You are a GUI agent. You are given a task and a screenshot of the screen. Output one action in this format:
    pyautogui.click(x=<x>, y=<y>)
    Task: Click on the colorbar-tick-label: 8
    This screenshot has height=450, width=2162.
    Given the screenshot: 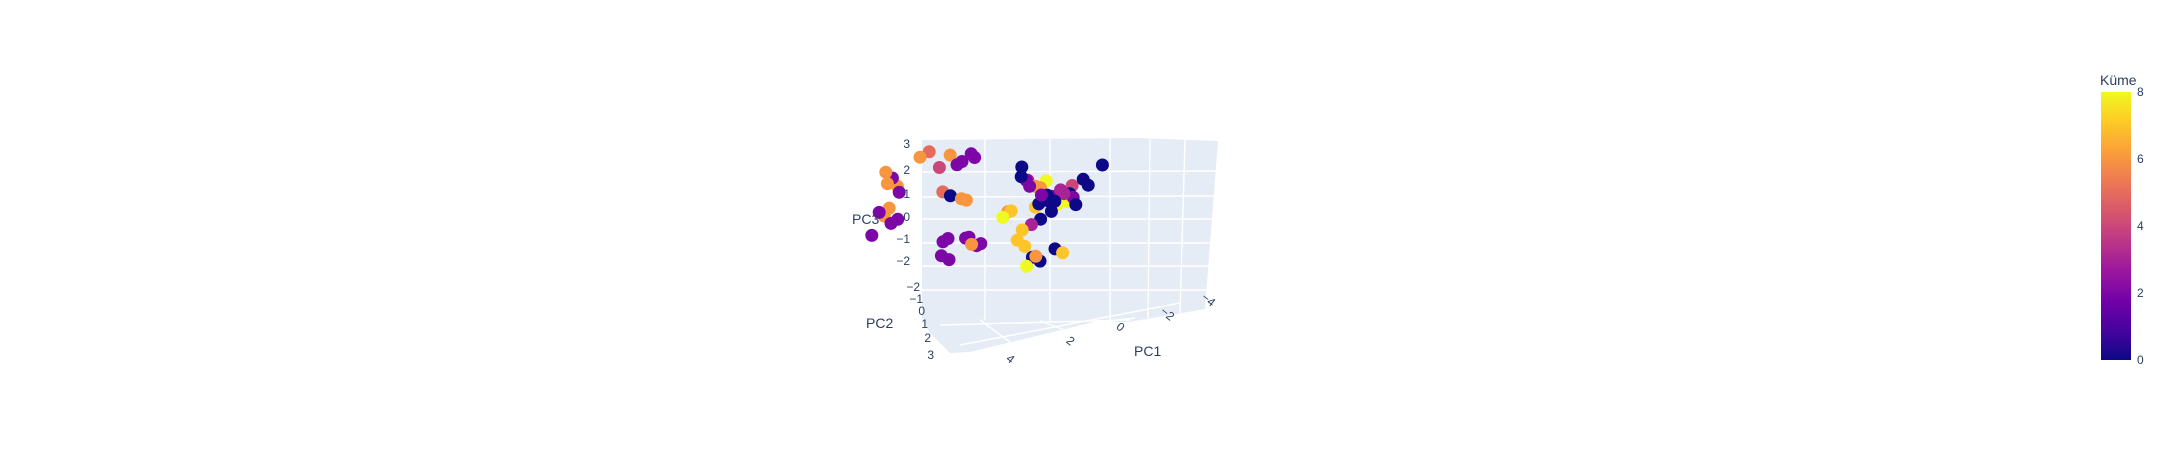 What is the action you would take?
    pyautogui.click(x=2140, y=92)
    